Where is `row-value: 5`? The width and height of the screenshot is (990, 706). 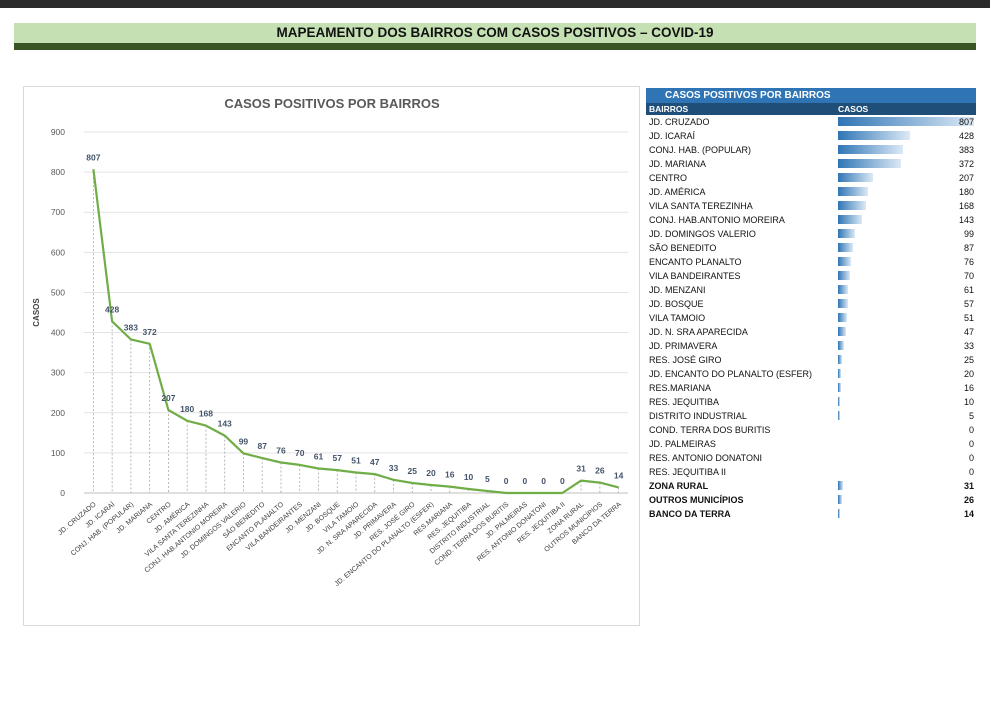 row-value: 5 is located at coordinates (971, 416).